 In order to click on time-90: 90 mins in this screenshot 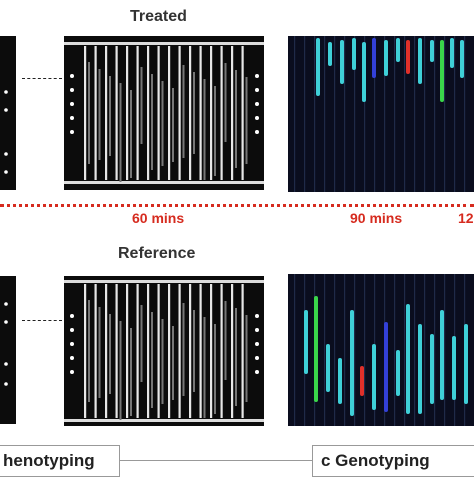, I will do `click(376, 218)`.